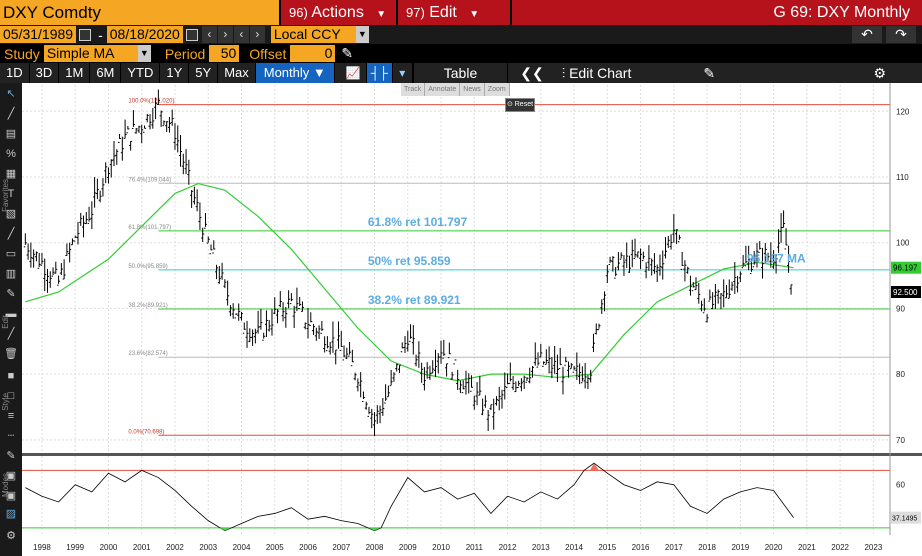 The height and width of the screenshot is (556, 922). Describe the element at coordinates (224, 529) in the screenshot. I see `oversold-fill` at that location.